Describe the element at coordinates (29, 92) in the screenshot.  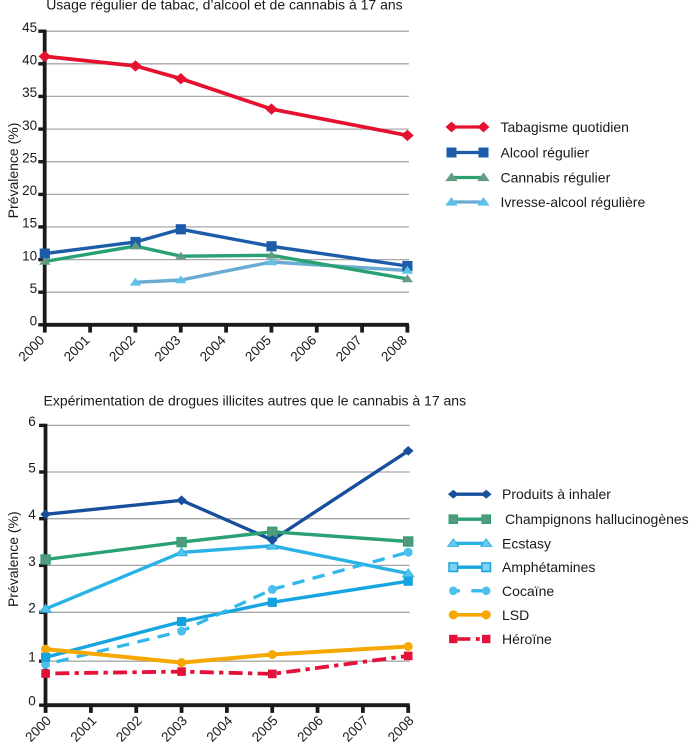
I see `svg-text: 35` at that location.